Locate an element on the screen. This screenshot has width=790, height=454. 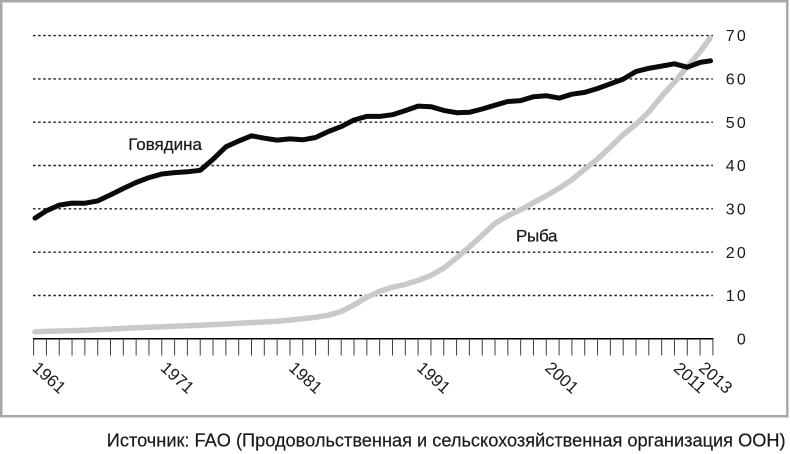
svg-text: 10 is located at coordinates (737, 296).